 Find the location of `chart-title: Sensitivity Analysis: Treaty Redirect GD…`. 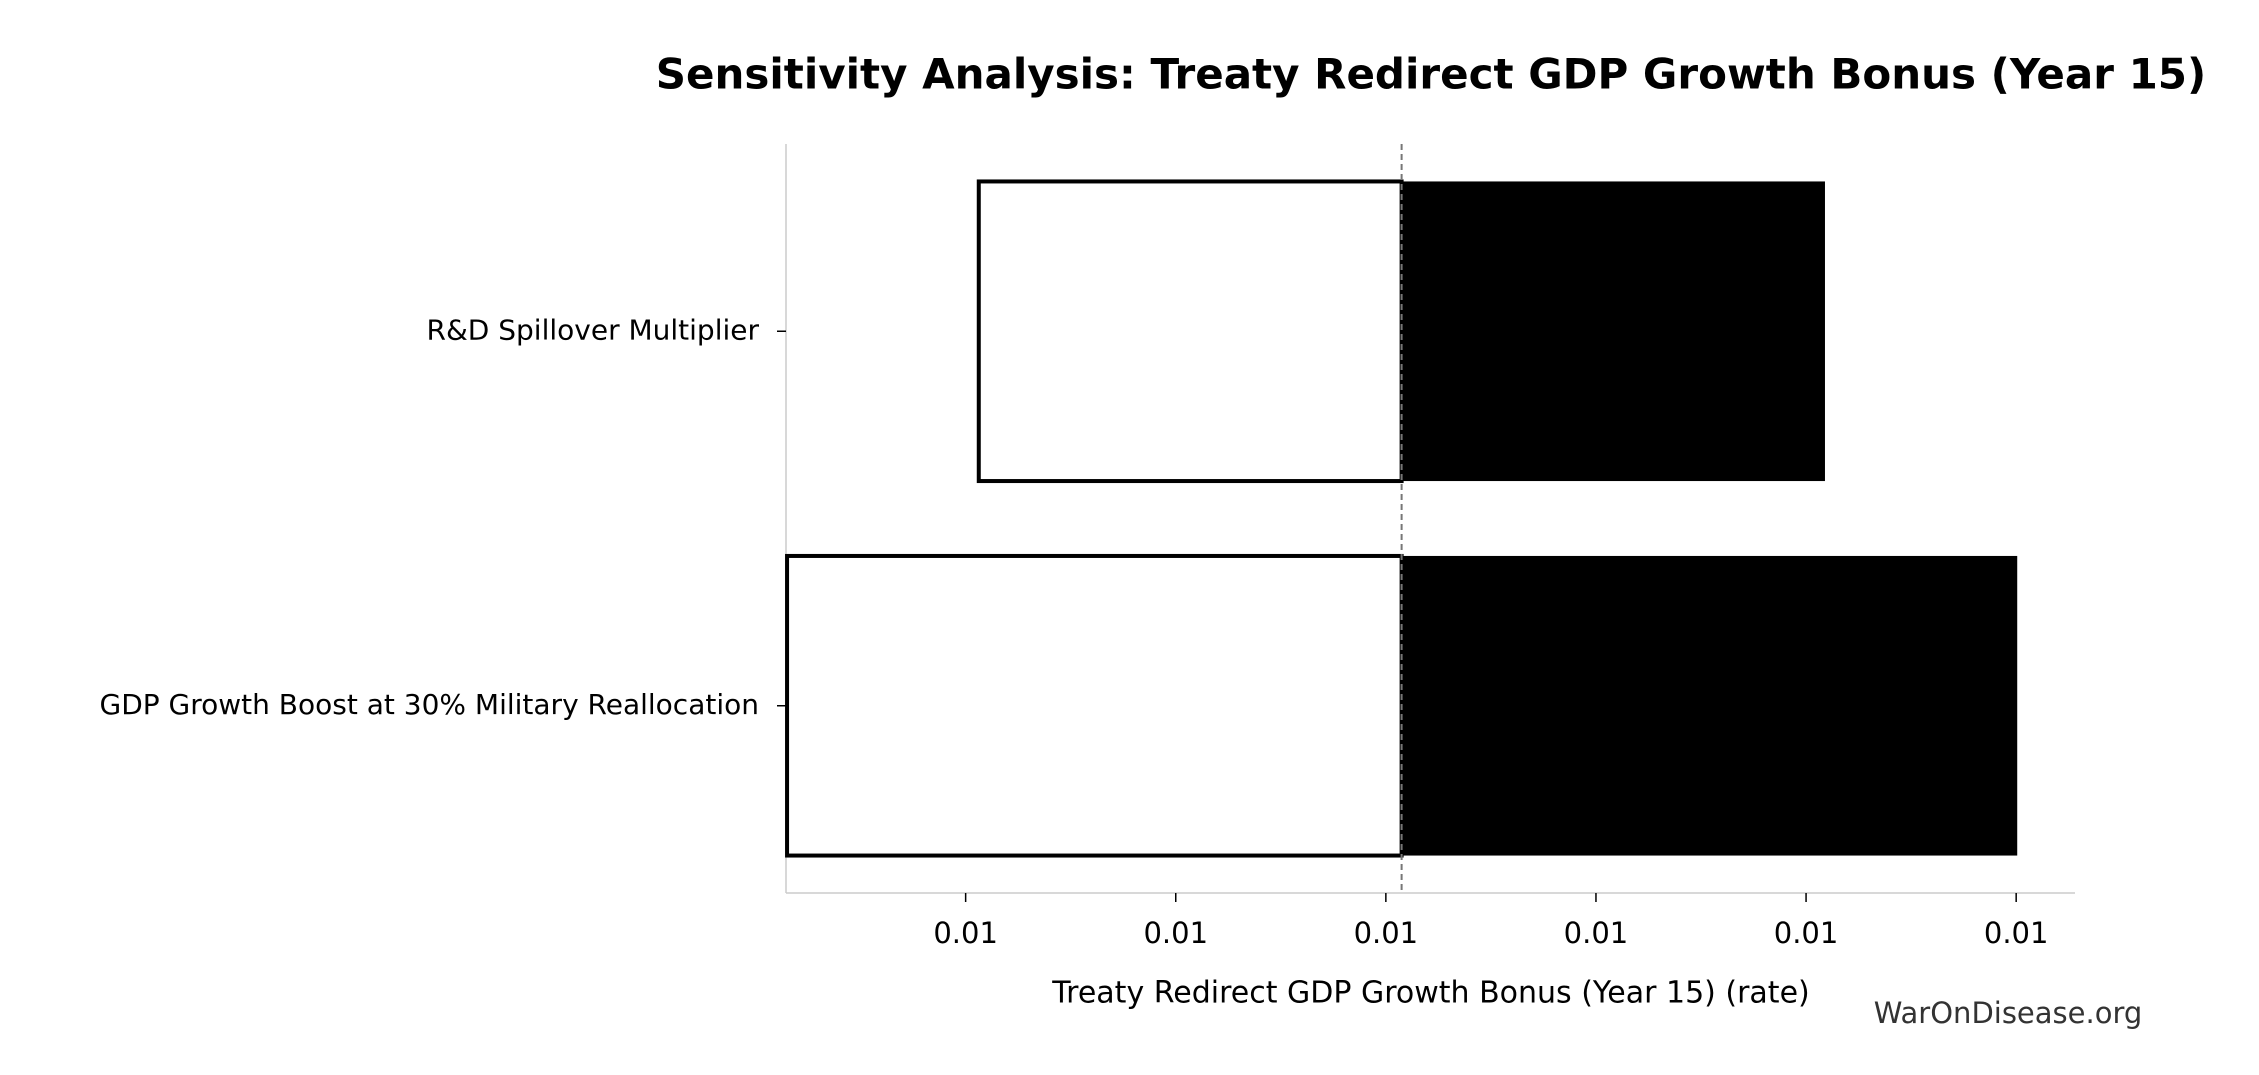

chart-title: Sensitivity Analysis: Treaty Redirect GD… is located at coordinates (1431, 74).